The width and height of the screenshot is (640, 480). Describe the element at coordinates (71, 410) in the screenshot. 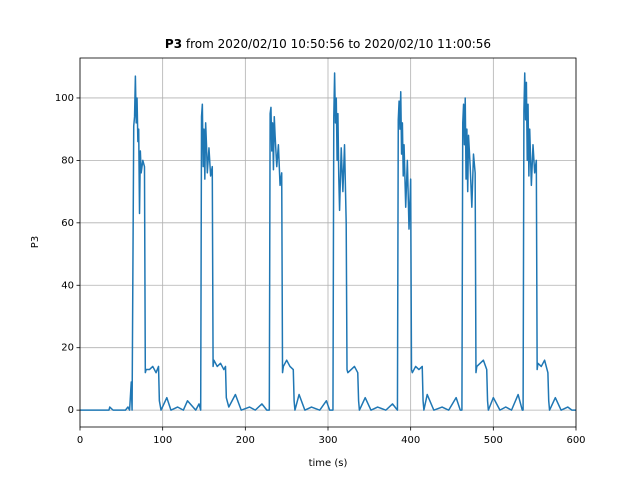

I see `y-tick-label: 0` at that location.